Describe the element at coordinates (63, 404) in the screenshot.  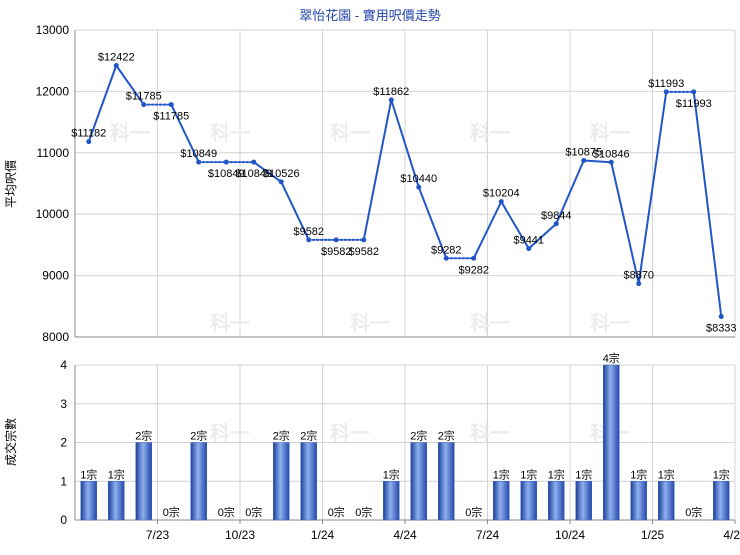
I see `count-y-tick-label: 3` at that location.